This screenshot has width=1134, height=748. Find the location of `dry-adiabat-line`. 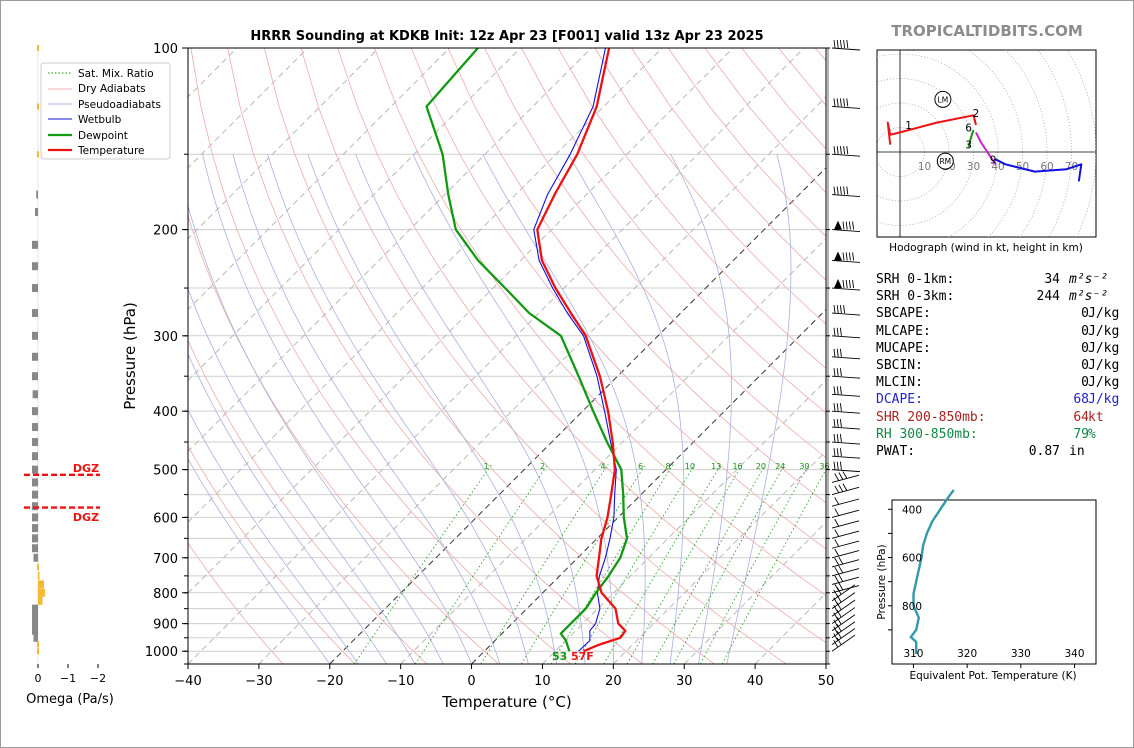

dry-adiabat-line is located at coordinates (308, 501).